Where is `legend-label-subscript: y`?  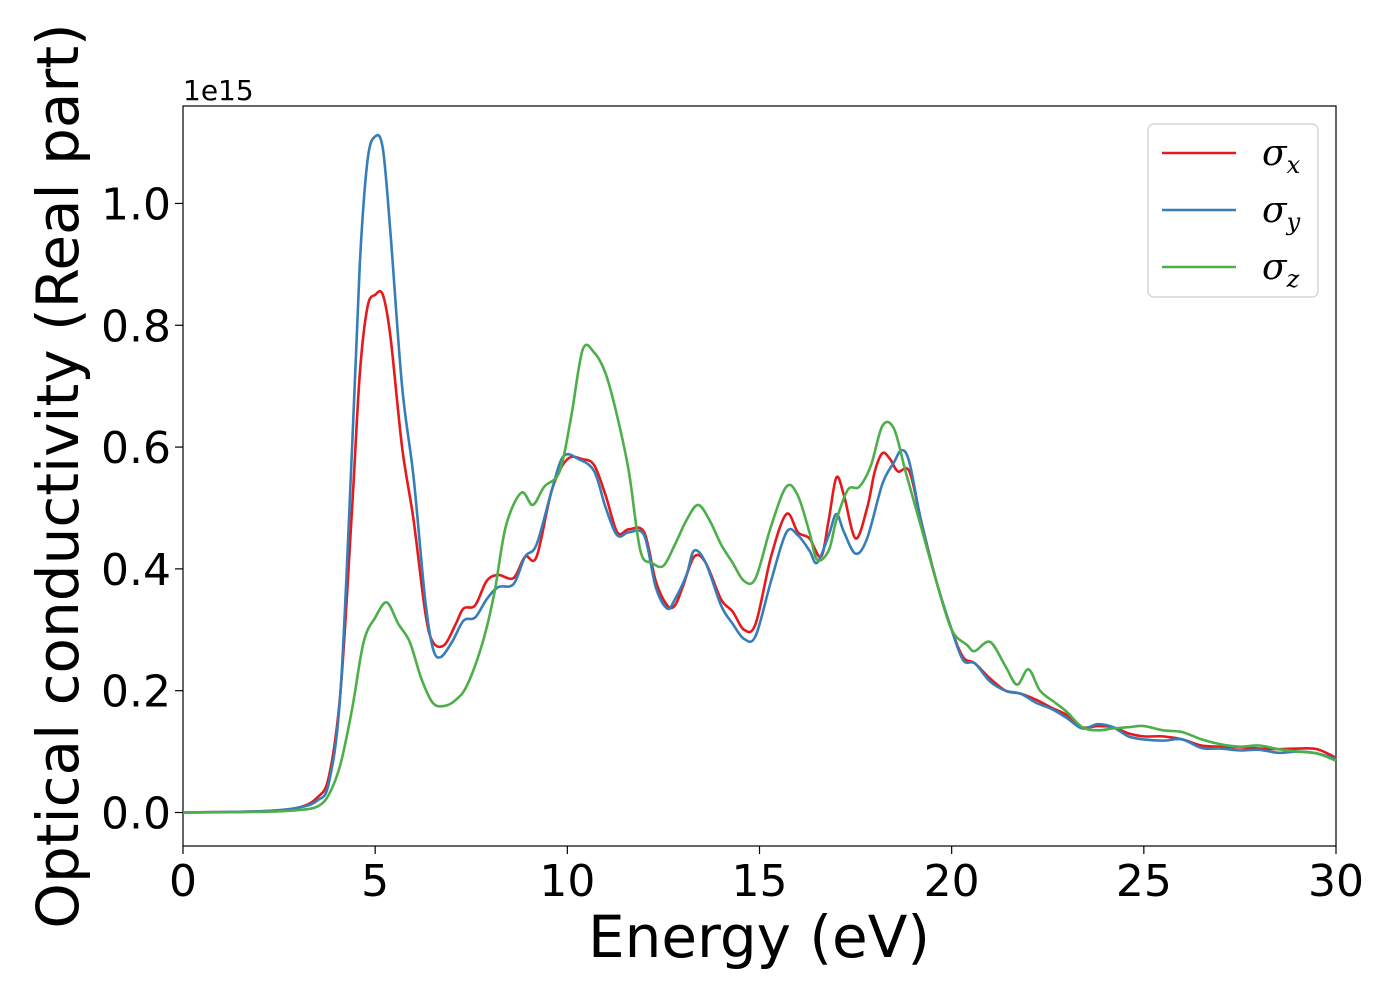
legend-label-subscript: y is located at coordinates (1293, 222).